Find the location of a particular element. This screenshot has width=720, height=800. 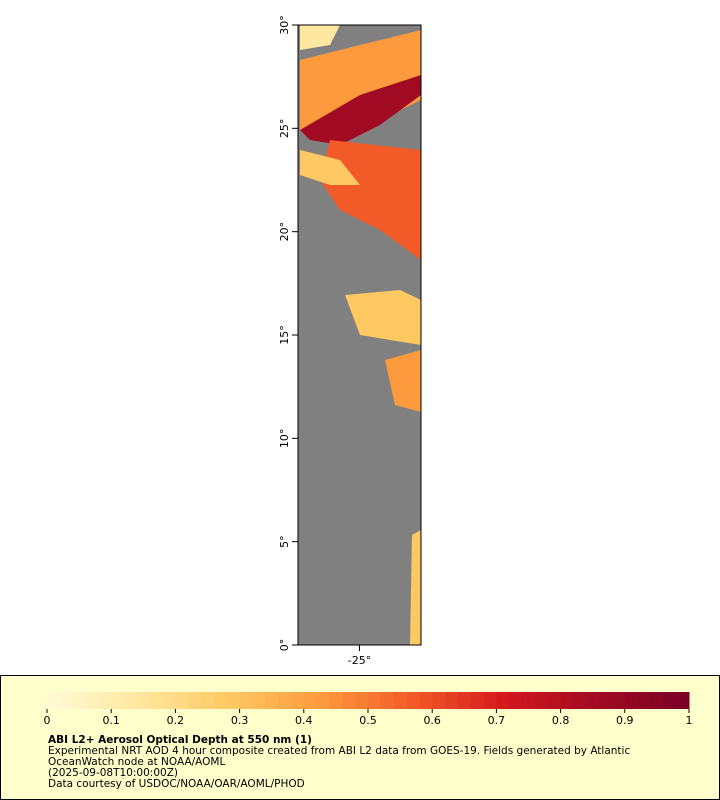

x-tick-label: -25° is located at coordinates (359, 660).